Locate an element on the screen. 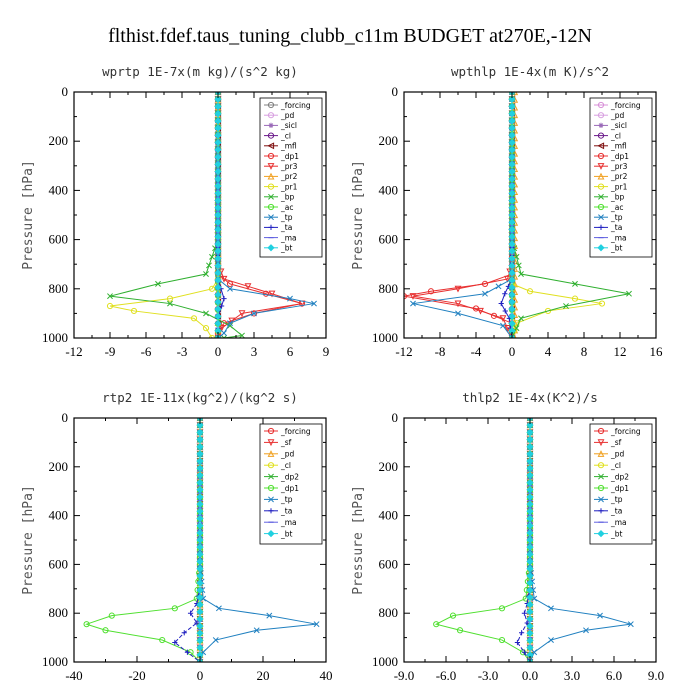 The width and height of the screenshot is (700, 700). x-tick-label: 9.0 is located at coordinates (656, 675).